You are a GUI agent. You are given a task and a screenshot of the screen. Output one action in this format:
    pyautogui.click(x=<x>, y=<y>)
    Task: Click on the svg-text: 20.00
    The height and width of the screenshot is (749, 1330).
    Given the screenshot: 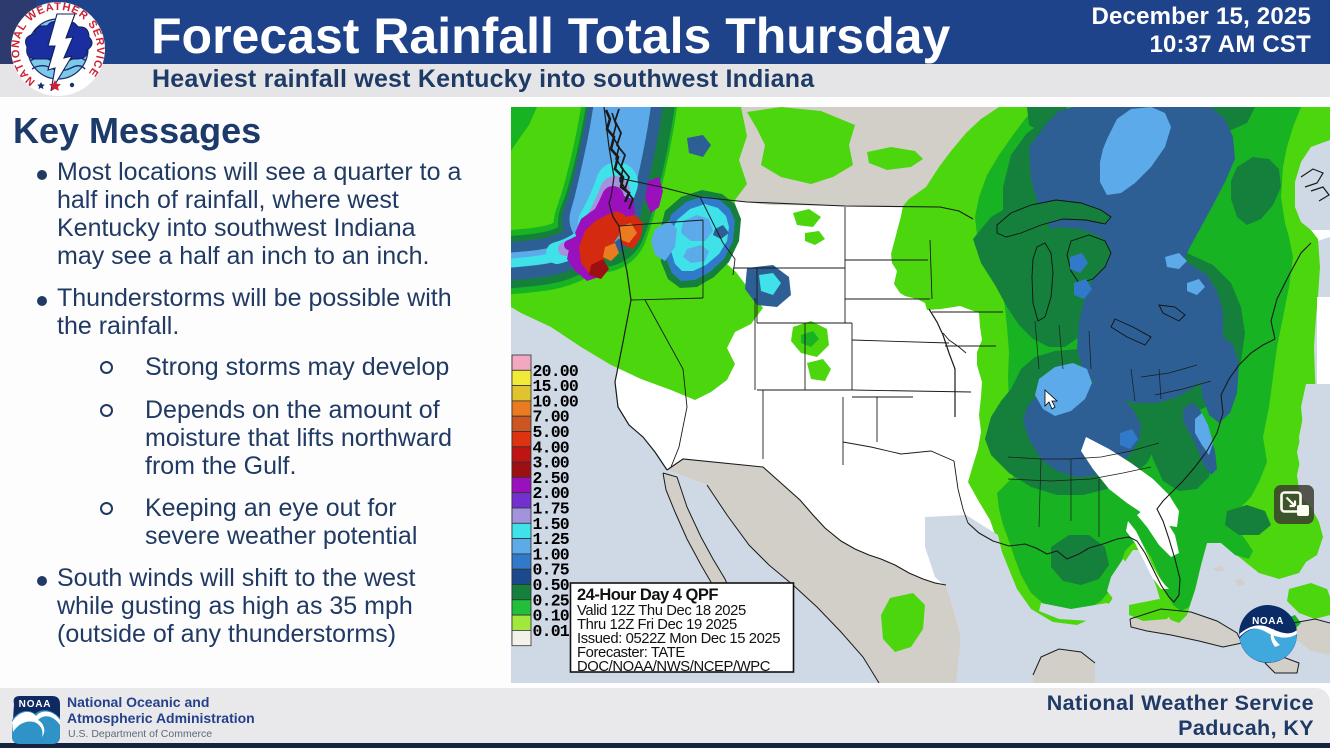 What is the action you would take?
    pyautogui.click(x=556, y=371)
    